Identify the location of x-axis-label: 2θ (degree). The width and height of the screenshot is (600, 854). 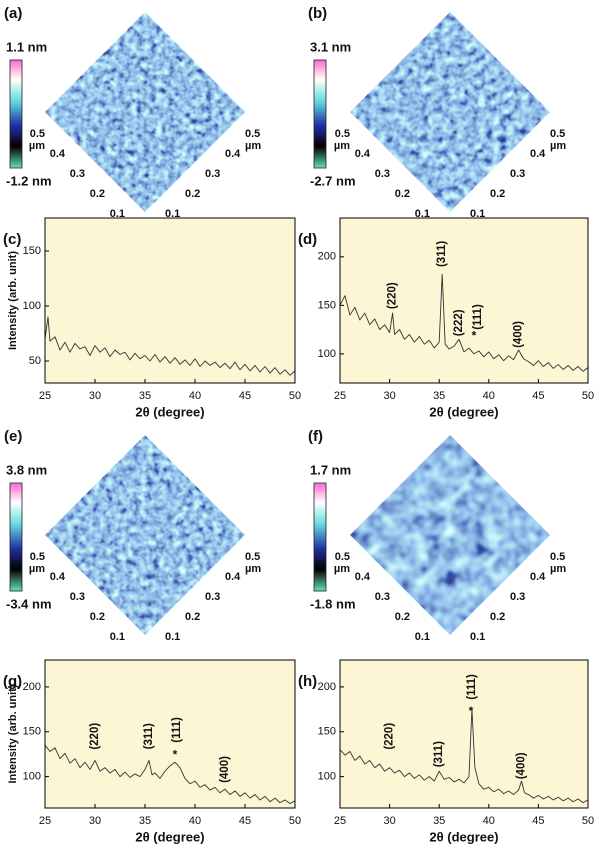
(463, 411).